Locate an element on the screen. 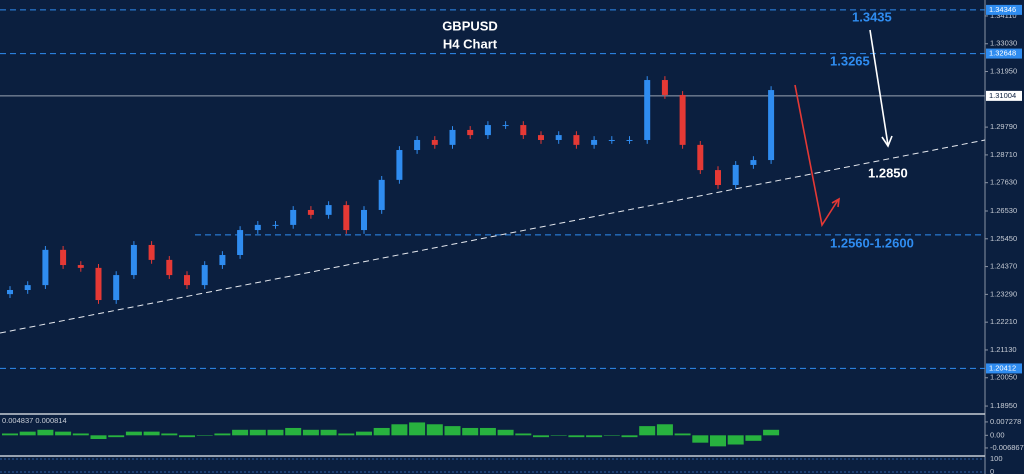 Image resolution: width=1024 pixels, height=474 pixels. red-arrow is located at coordinates (816, 156).